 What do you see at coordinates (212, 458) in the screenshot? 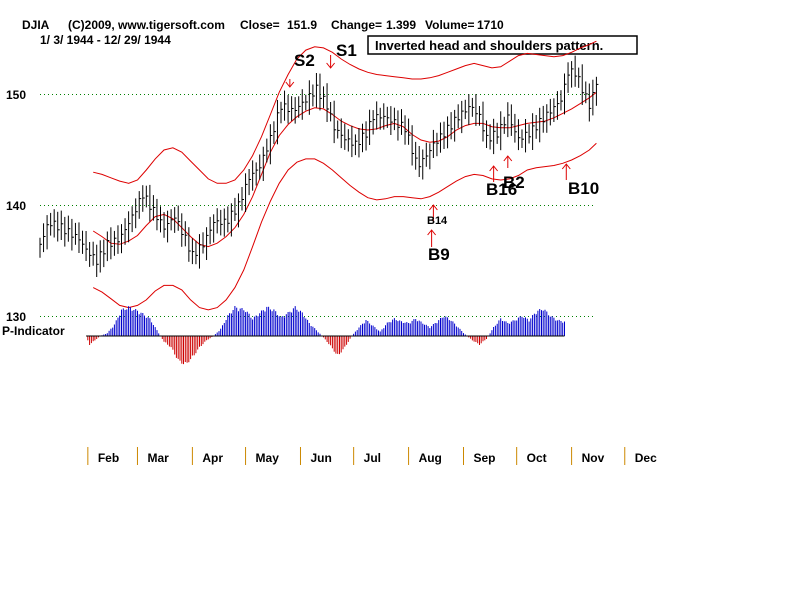
I see `month-label: Apr` at bounding box center [212, 458].